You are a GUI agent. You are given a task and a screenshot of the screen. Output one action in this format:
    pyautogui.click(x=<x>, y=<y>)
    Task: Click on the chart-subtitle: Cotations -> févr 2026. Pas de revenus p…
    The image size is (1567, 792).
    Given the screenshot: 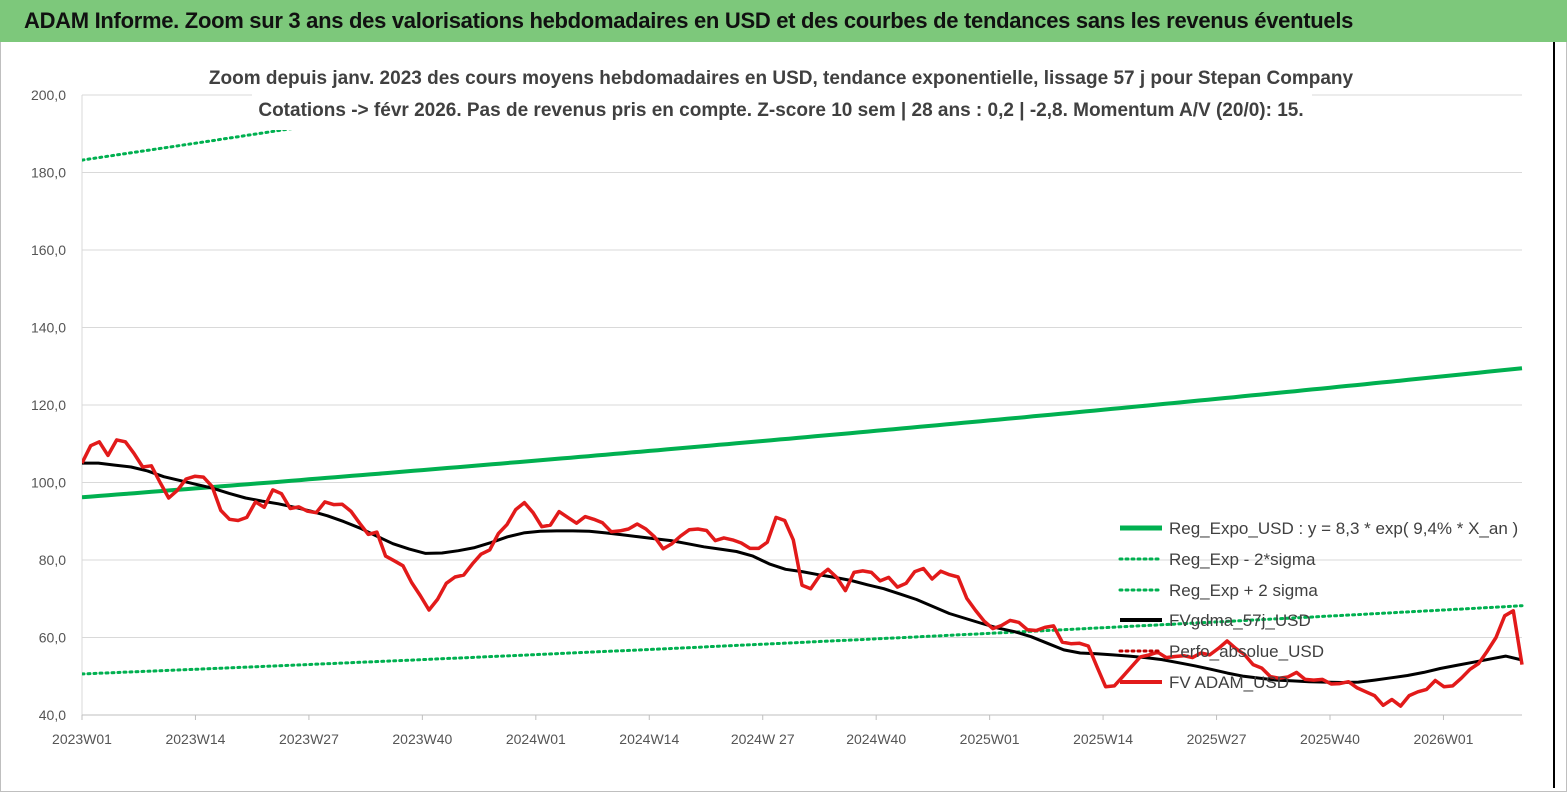 What is the action you would take?
    pyautogui.click(x=780, y=110)
    